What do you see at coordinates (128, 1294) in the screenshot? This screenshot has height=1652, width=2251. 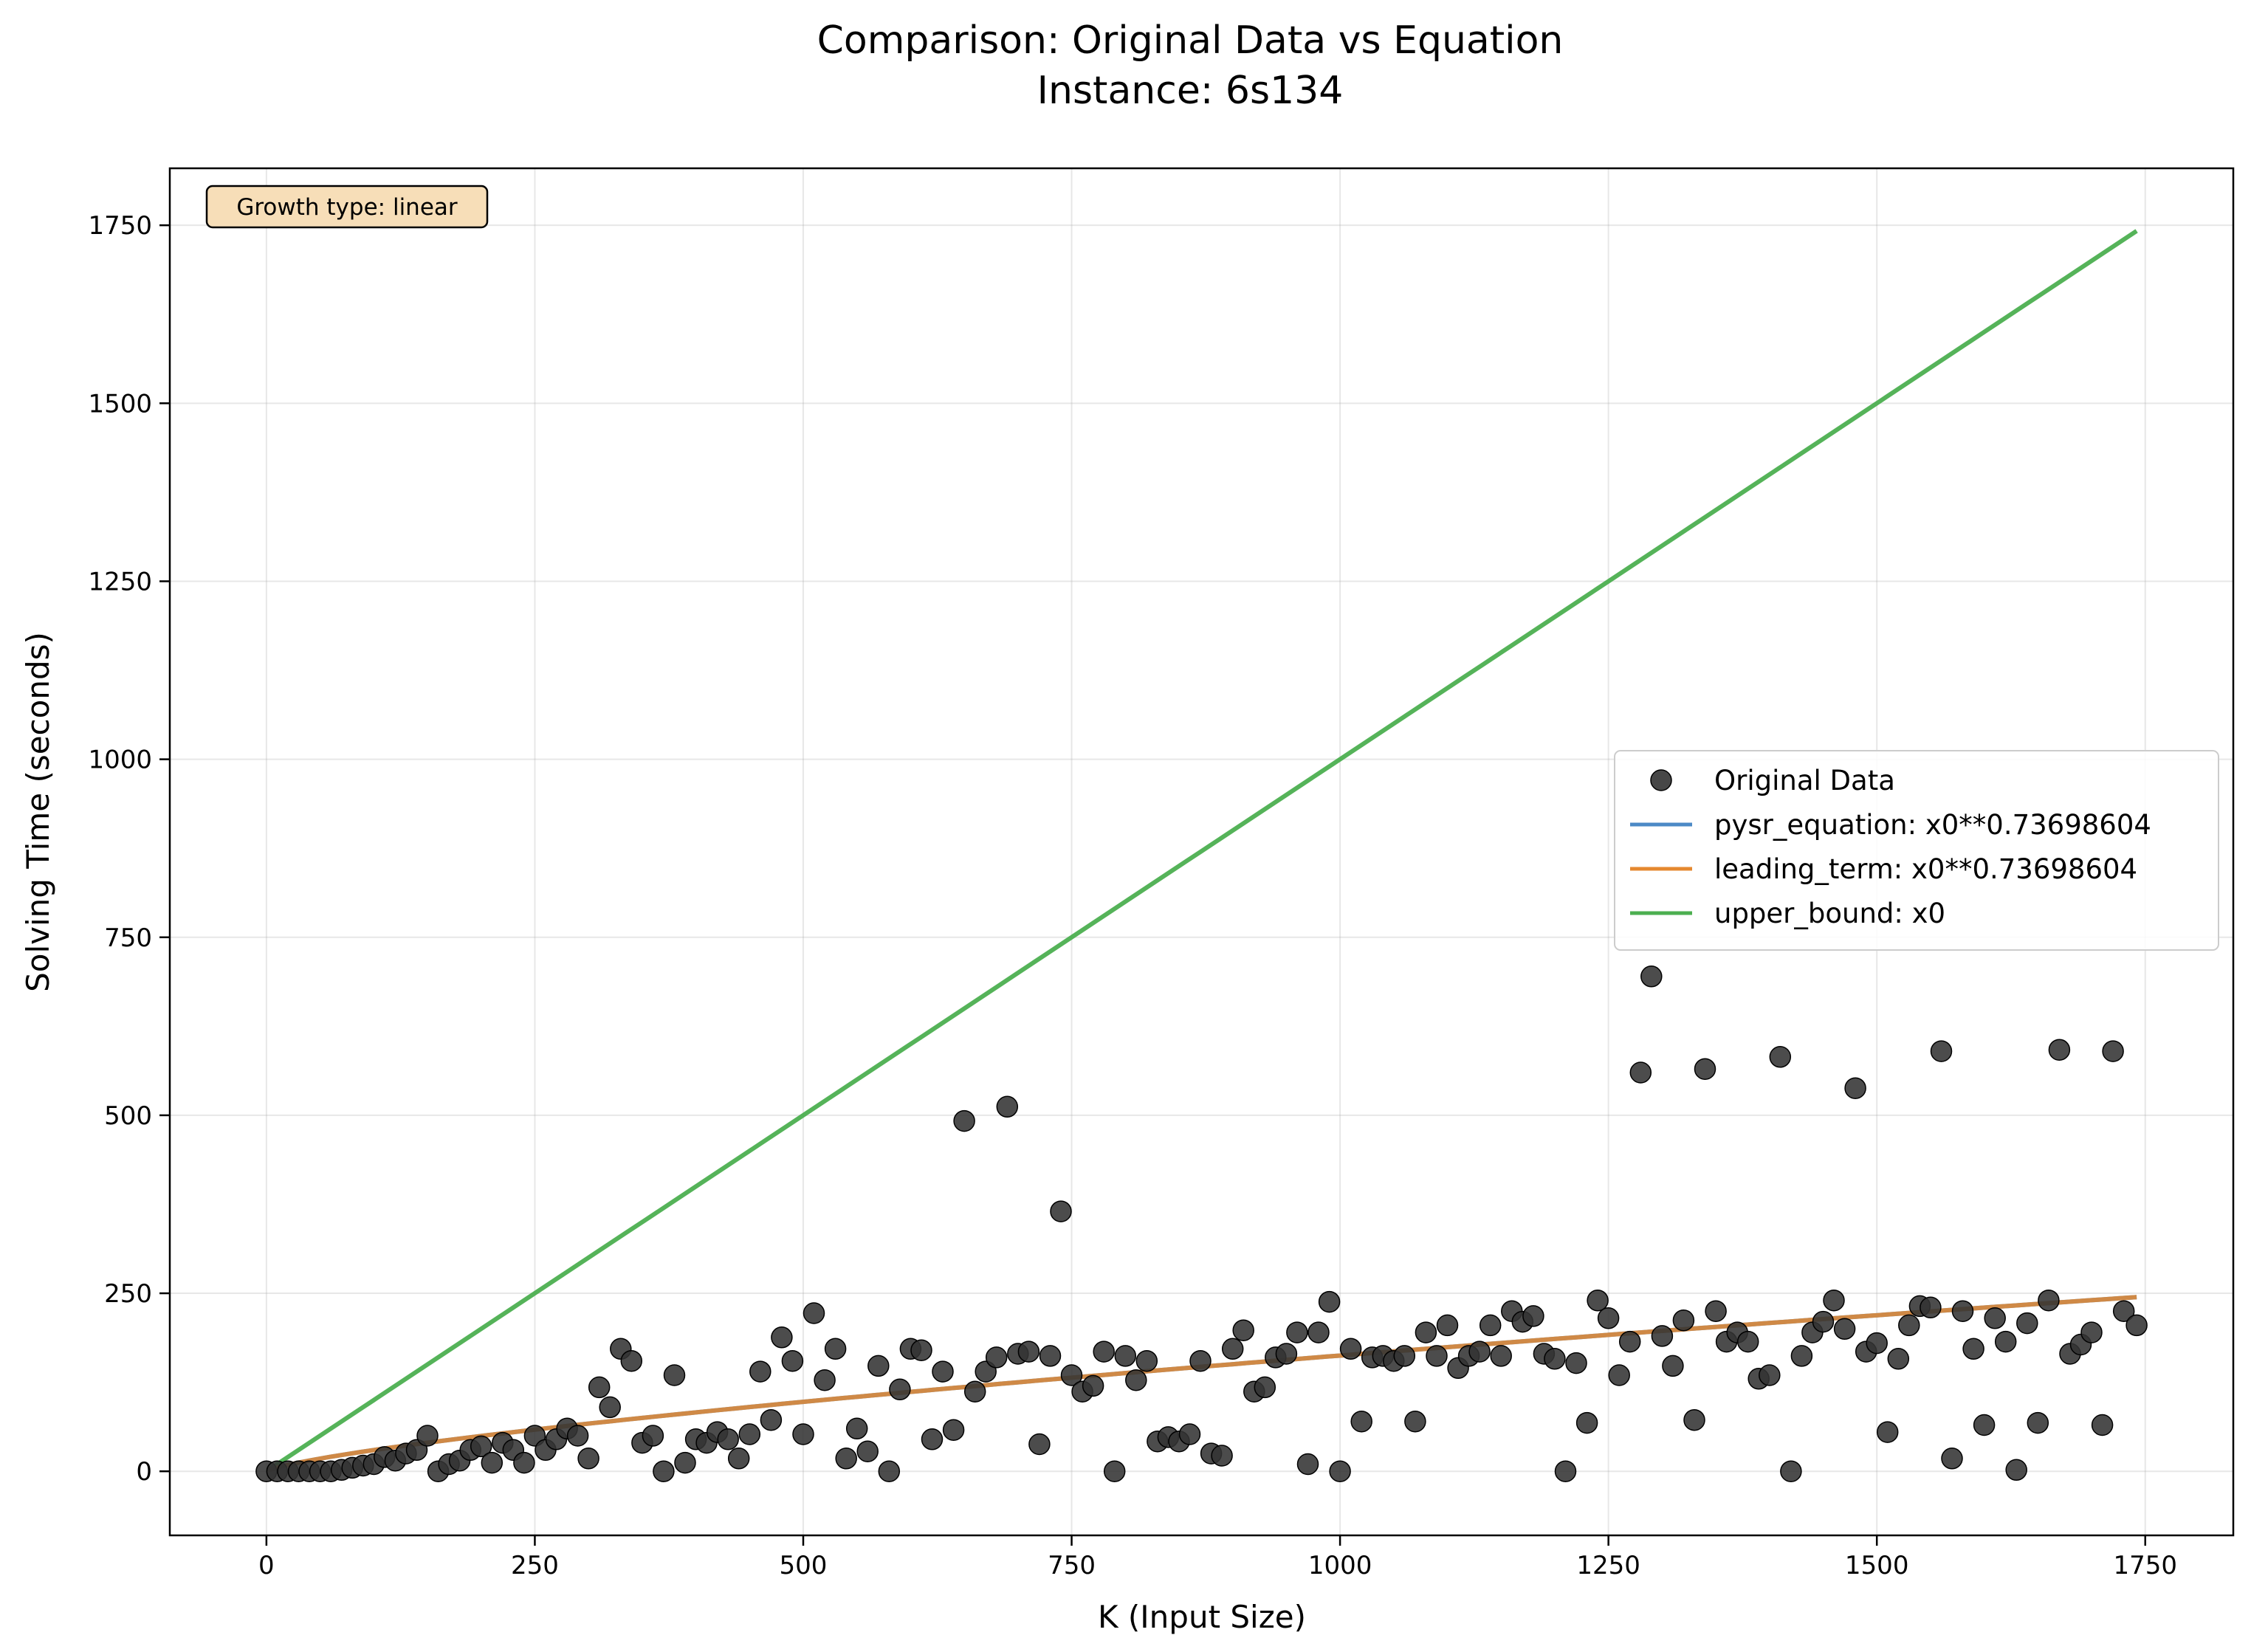 I see `y-tick-label: 250` at bounding box center [128, 1294].